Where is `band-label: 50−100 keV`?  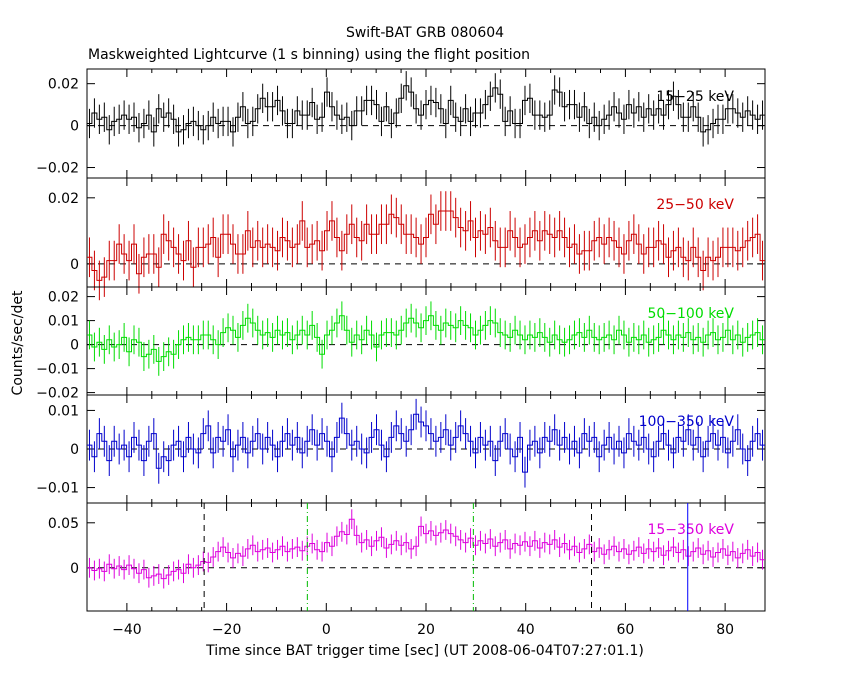
band-label: 50−100 keV is located at coordinates (690, 314).